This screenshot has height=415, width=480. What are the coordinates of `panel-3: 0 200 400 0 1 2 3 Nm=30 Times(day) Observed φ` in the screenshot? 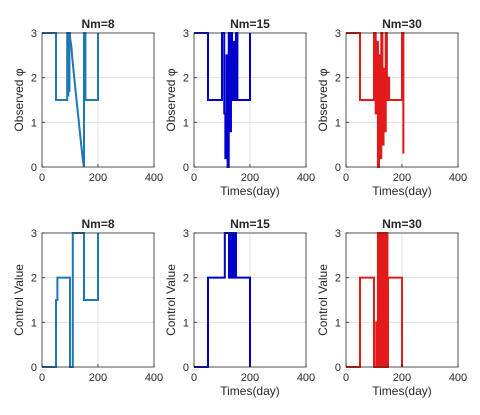 It's located at (391, 107).